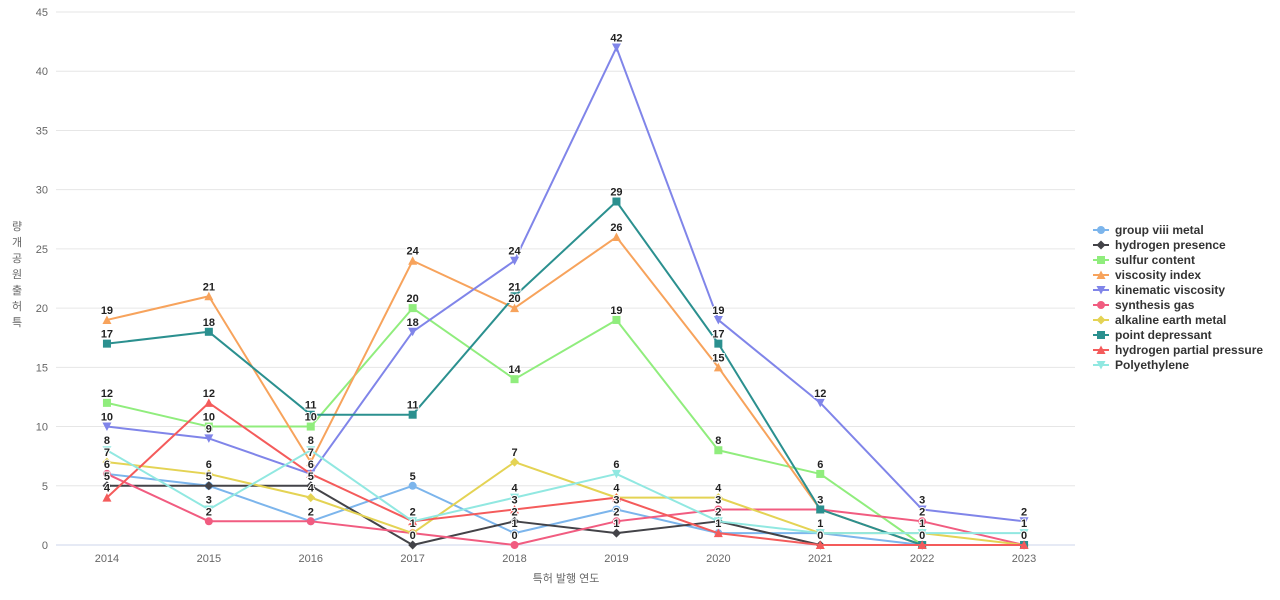 Image resolution: width=1280 pixels, height=600 pixels. Describe the element at coordinates (616, 559) in the screenshot. I see `x-tick-label: 2019` at that location.